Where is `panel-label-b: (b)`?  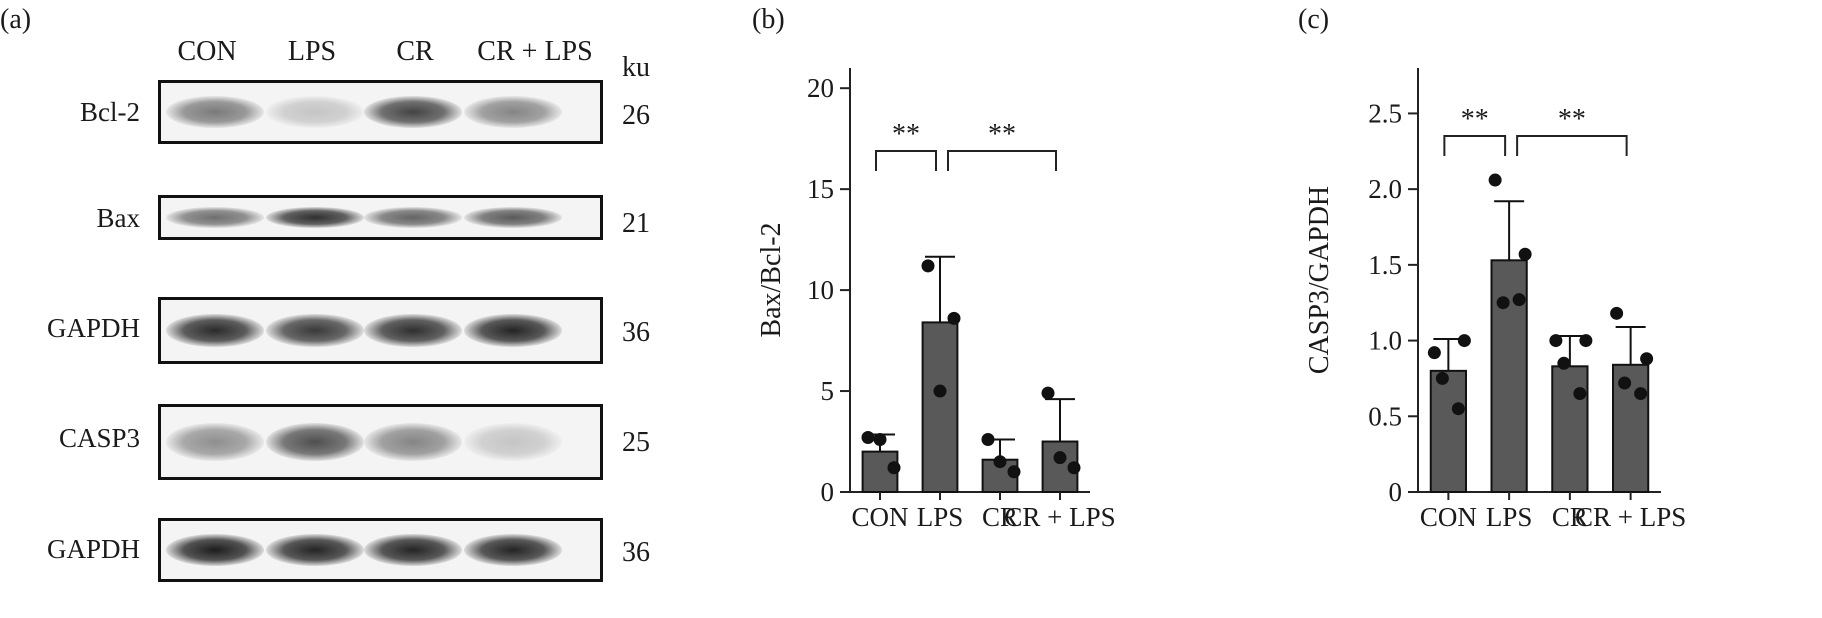
panel-label-b: (b) is located at coordinates (768, 19).